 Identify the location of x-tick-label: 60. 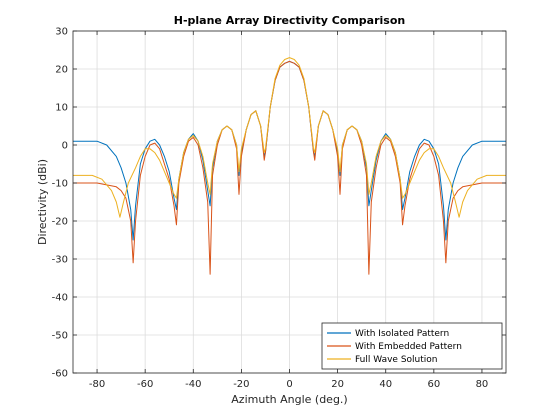
(433, 384).